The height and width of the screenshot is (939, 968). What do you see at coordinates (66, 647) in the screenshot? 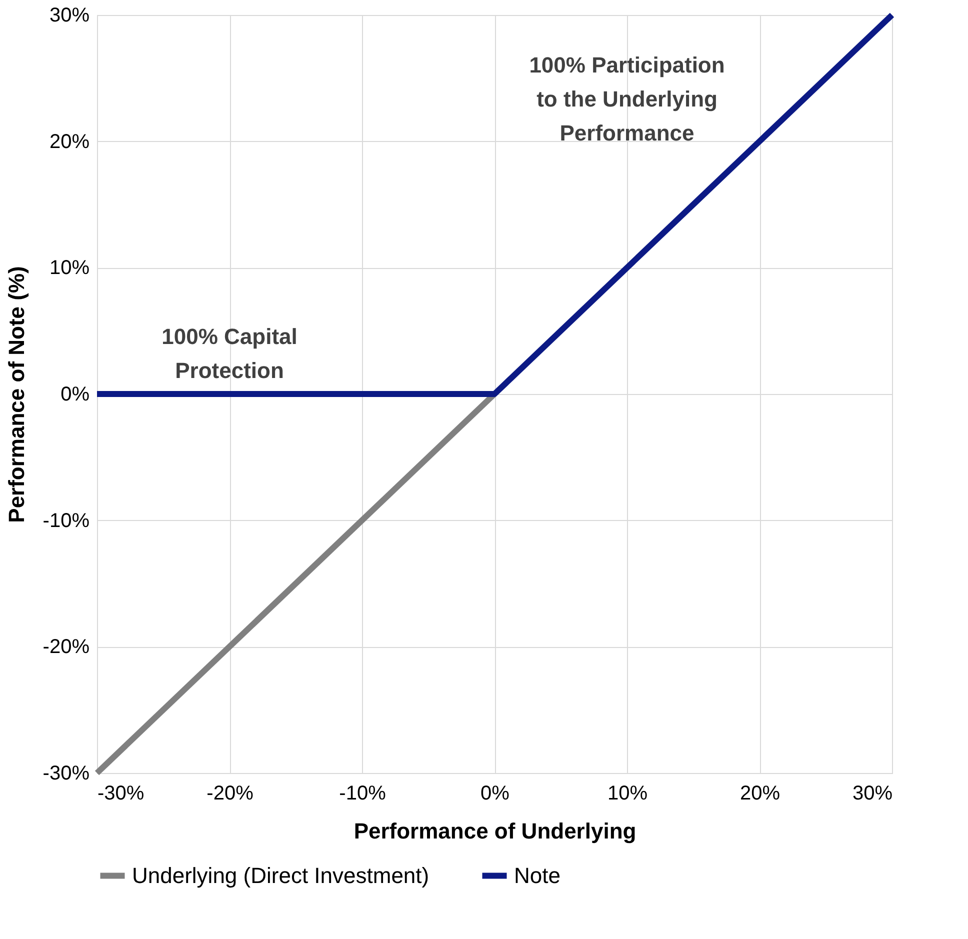
I see `y-tick-label: -20%` at bounding box center [66, 647].